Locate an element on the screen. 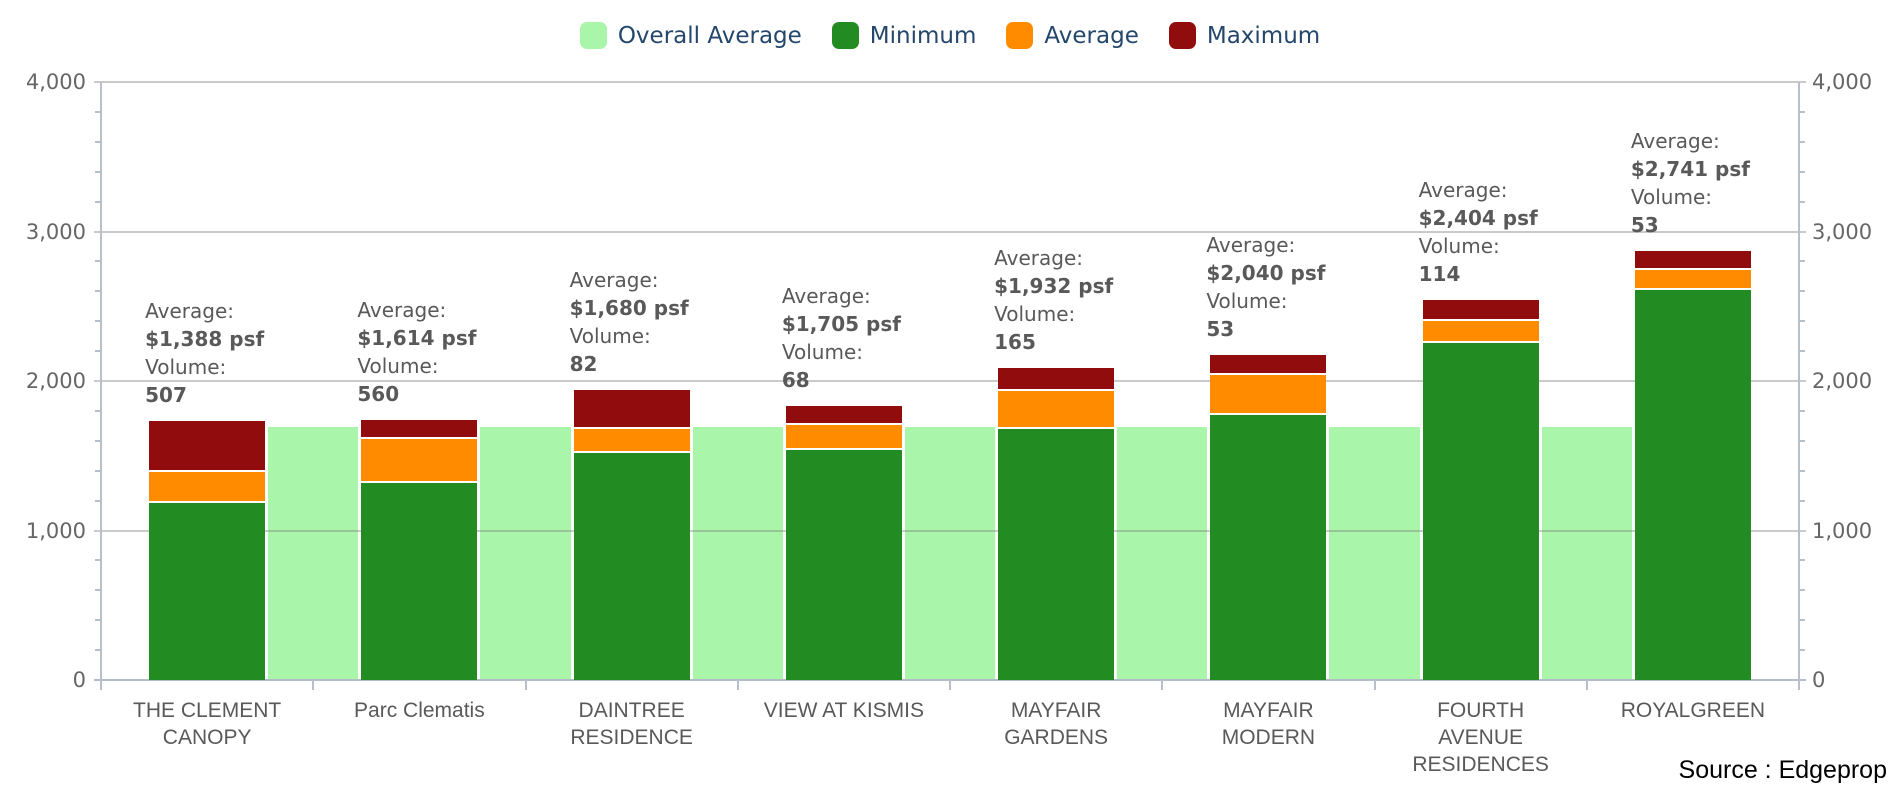 The height and width of the screenshot is (800, 1900). legend-item-maximum: Maximum is located at coordinates (1244, 35).